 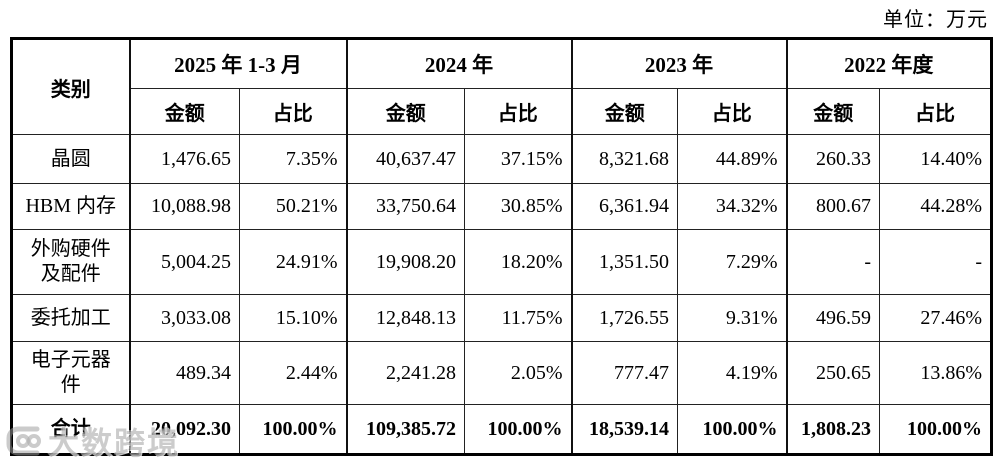 I want to click on col-group-2023: 2023 年, so click(x=678, y=63).